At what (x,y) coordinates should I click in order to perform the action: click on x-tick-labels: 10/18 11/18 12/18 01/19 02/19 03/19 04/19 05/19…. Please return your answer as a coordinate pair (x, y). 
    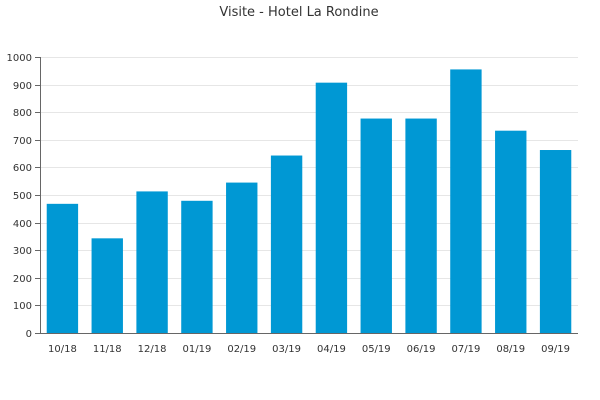
    Looking at the image, I should click on (309, 349).